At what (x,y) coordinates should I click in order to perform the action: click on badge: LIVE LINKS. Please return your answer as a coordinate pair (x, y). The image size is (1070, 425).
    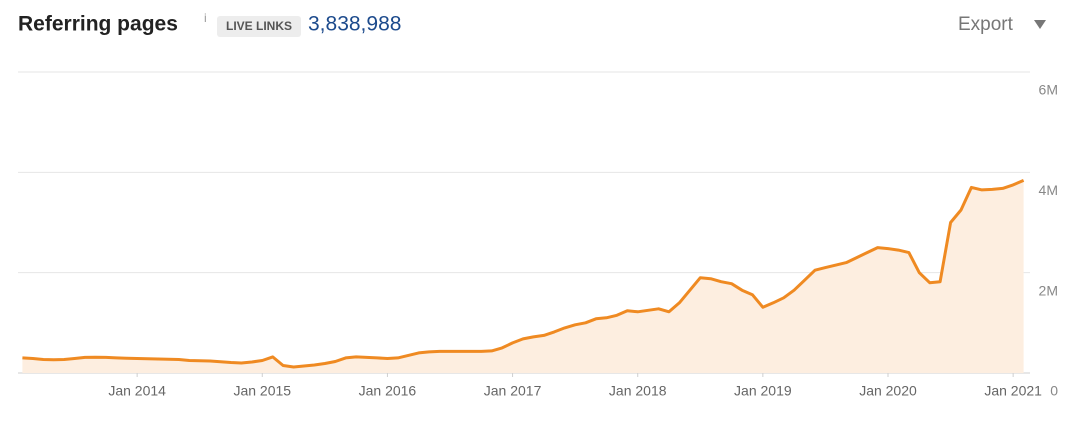
    Looking at the image, I should click on (259, 26).